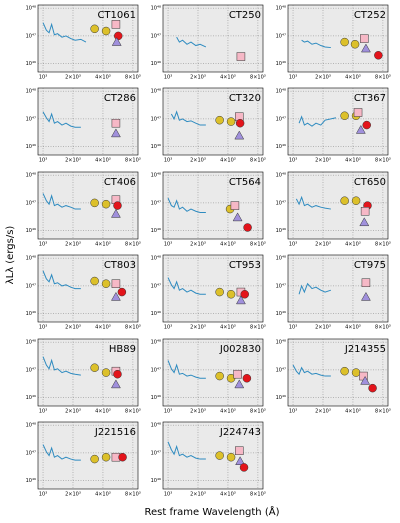  I want to click on panel-title: CT1061, so click(116, 15).